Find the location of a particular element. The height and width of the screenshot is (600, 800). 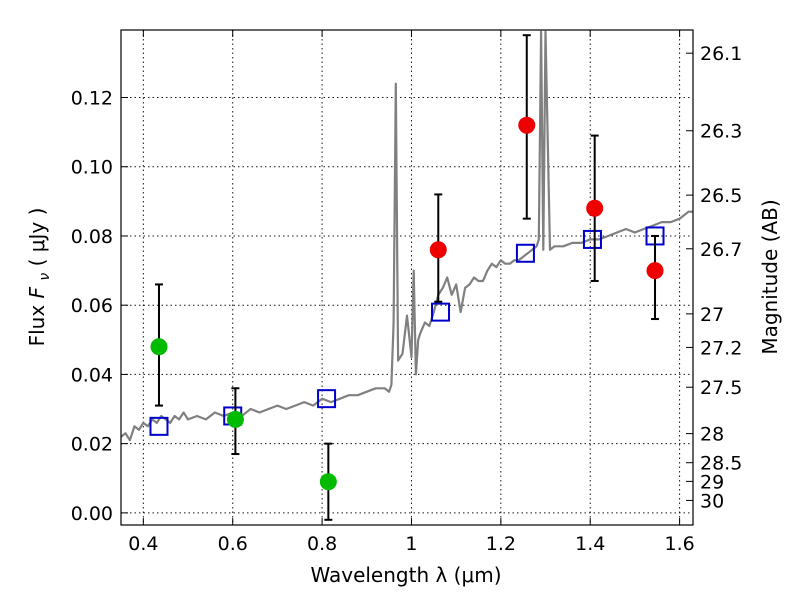

y2-tick-label: 26.1 is located at coordinates (721, 54).